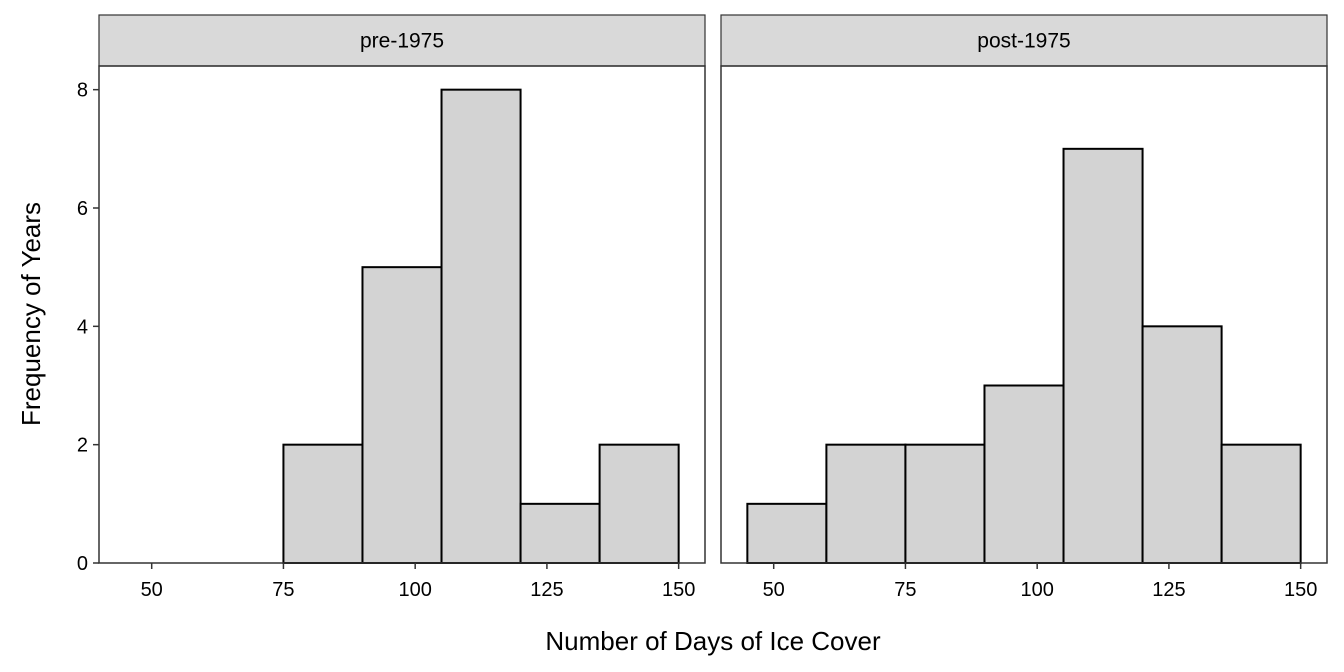 The height and width of the screenshot is (672, 1344). What do you see at coordinates (82, 209) in the screenshot?
I see `y-tick-label: 6` at bounding box center [82, 209].